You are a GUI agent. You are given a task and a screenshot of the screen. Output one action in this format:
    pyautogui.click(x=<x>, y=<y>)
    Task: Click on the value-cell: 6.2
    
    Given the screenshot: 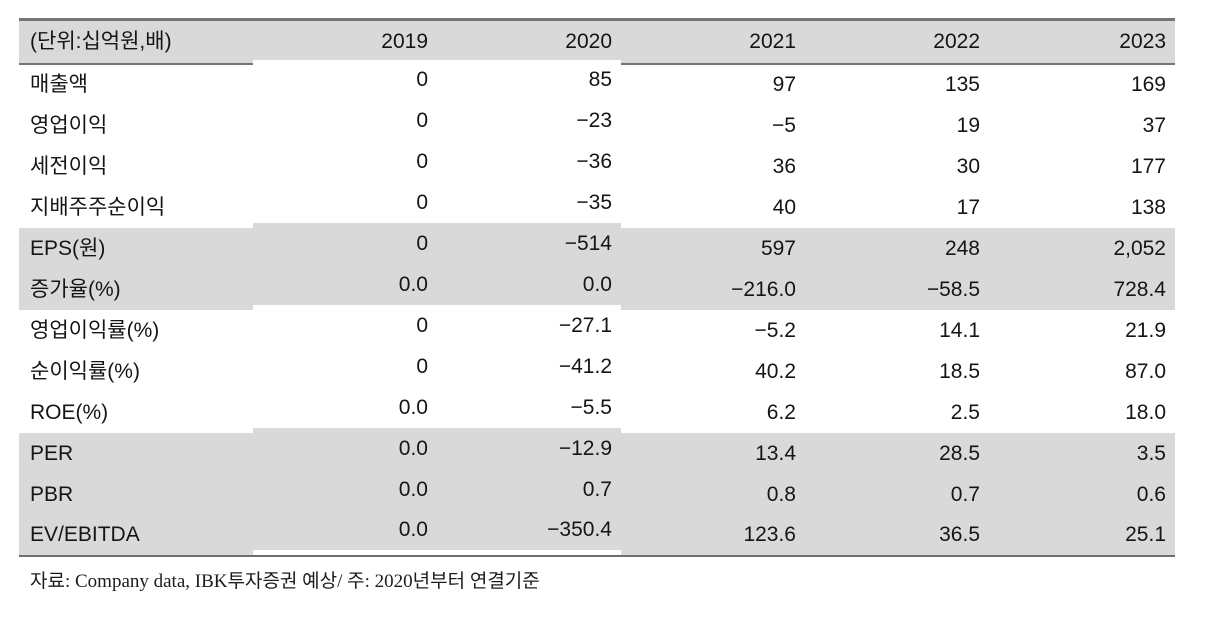 What is the action you would take?
    pyautogui.click(x=713, y=412)
    